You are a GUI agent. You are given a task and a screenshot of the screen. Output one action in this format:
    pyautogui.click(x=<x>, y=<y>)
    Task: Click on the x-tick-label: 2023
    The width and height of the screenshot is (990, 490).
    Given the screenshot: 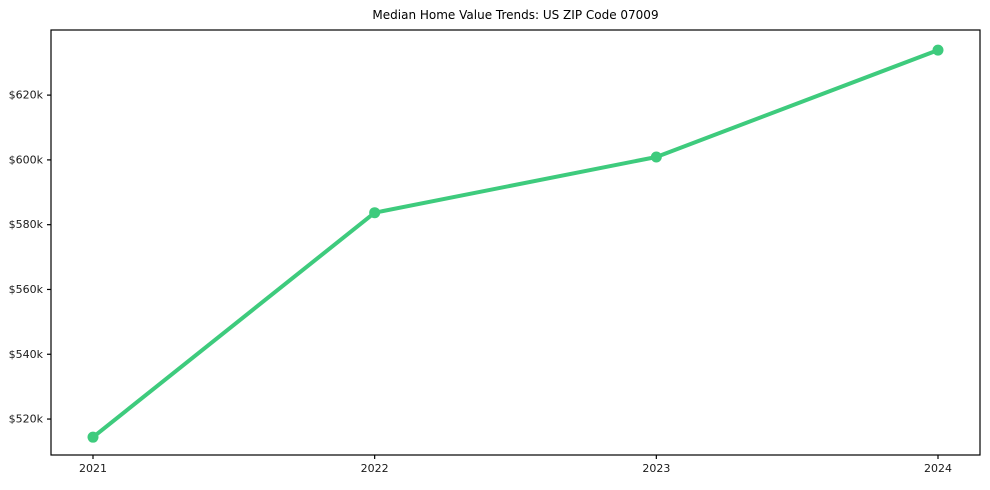 What is the action you would take?
    pyautogui.click(x=656, y=468)
    